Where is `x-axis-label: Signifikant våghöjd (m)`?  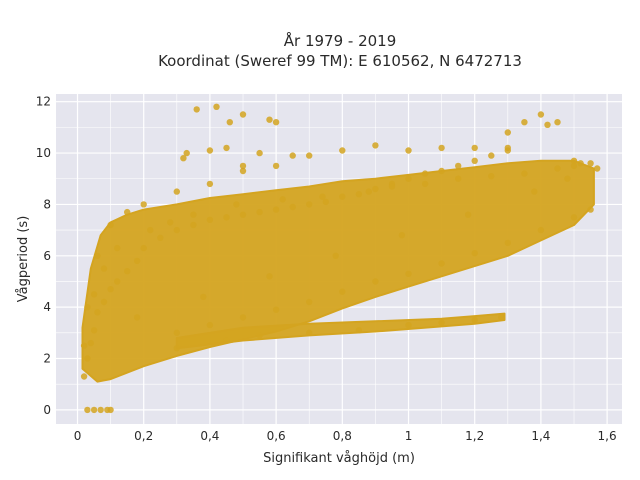
x-axis-label: Signifikant våghöjd (m) is located at coordinates (339, 458).